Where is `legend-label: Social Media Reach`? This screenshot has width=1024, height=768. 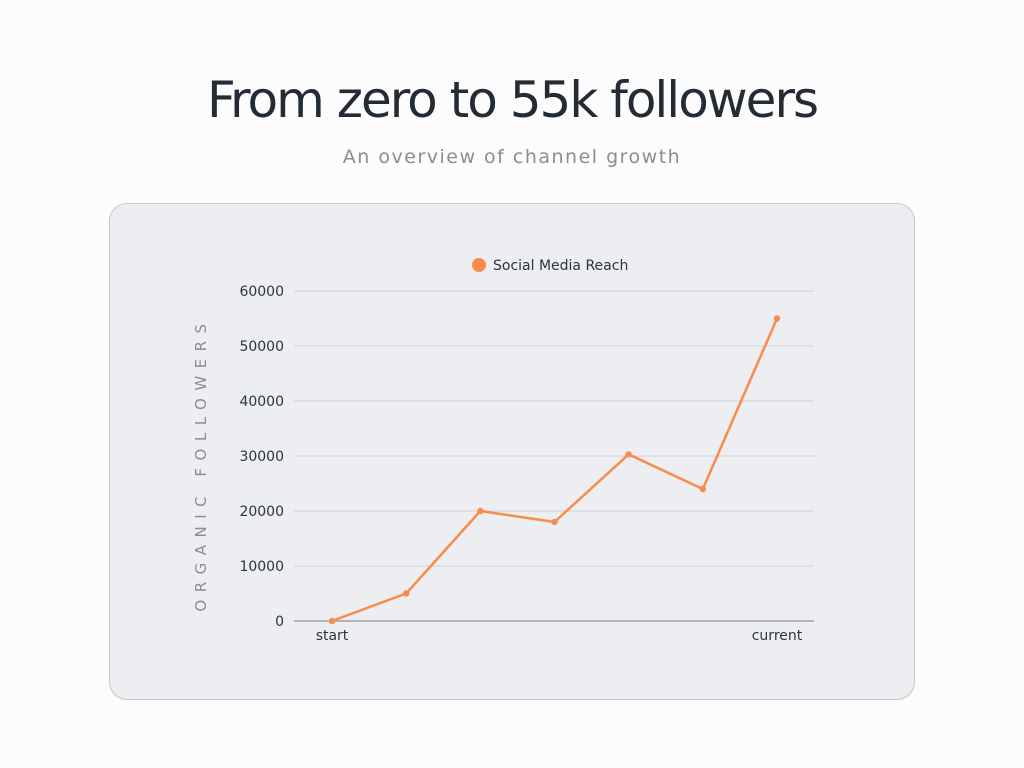 legend-label: Social Media Reach is located at coordinates (560, 266).